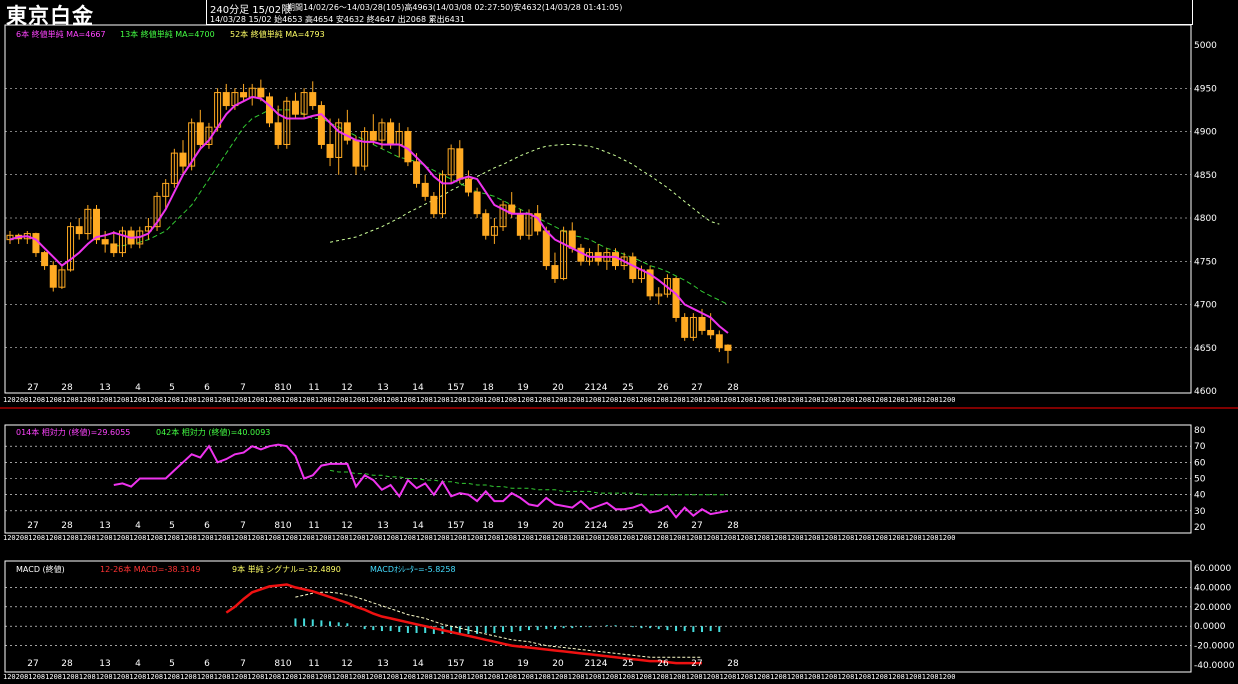 The height and width of the screenshot is (684, 1238). I want to click on rsi-x-label: 157, so click(455, 526).